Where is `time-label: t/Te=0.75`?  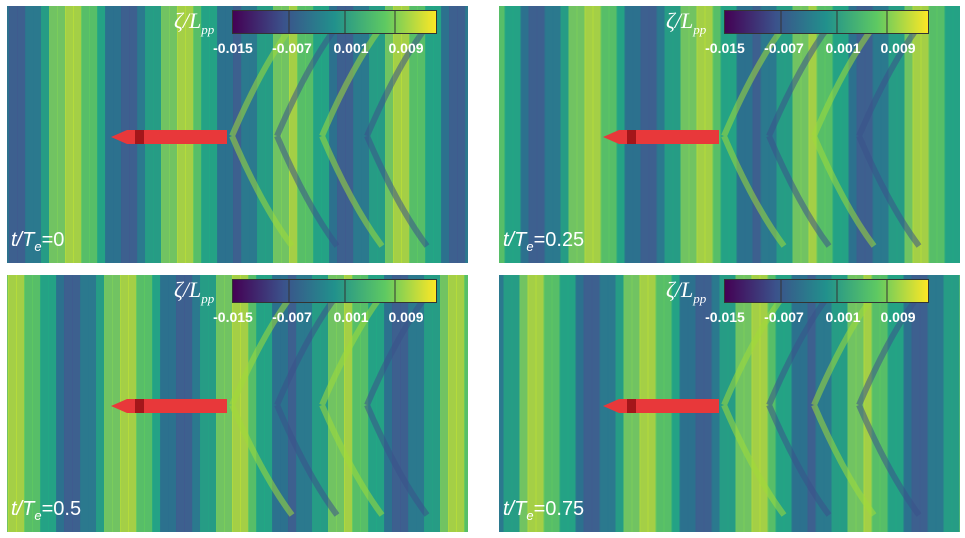 time-label: t/Te=0.75 is located at coordinates (544, 510).